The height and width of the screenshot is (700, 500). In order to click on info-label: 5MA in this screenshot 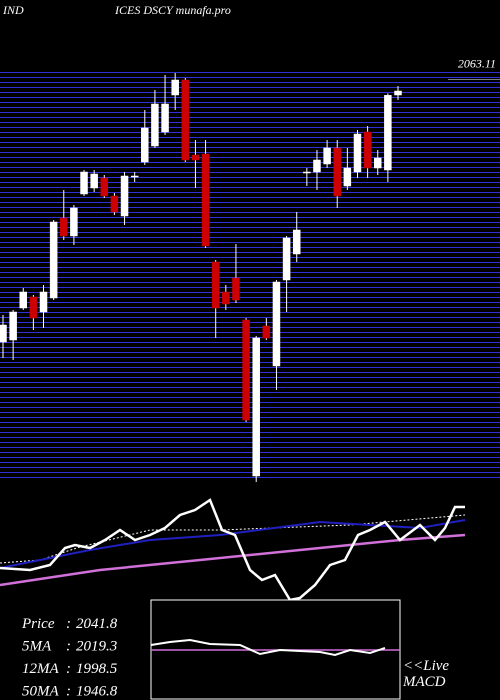, I will do `click(37, 647)`.